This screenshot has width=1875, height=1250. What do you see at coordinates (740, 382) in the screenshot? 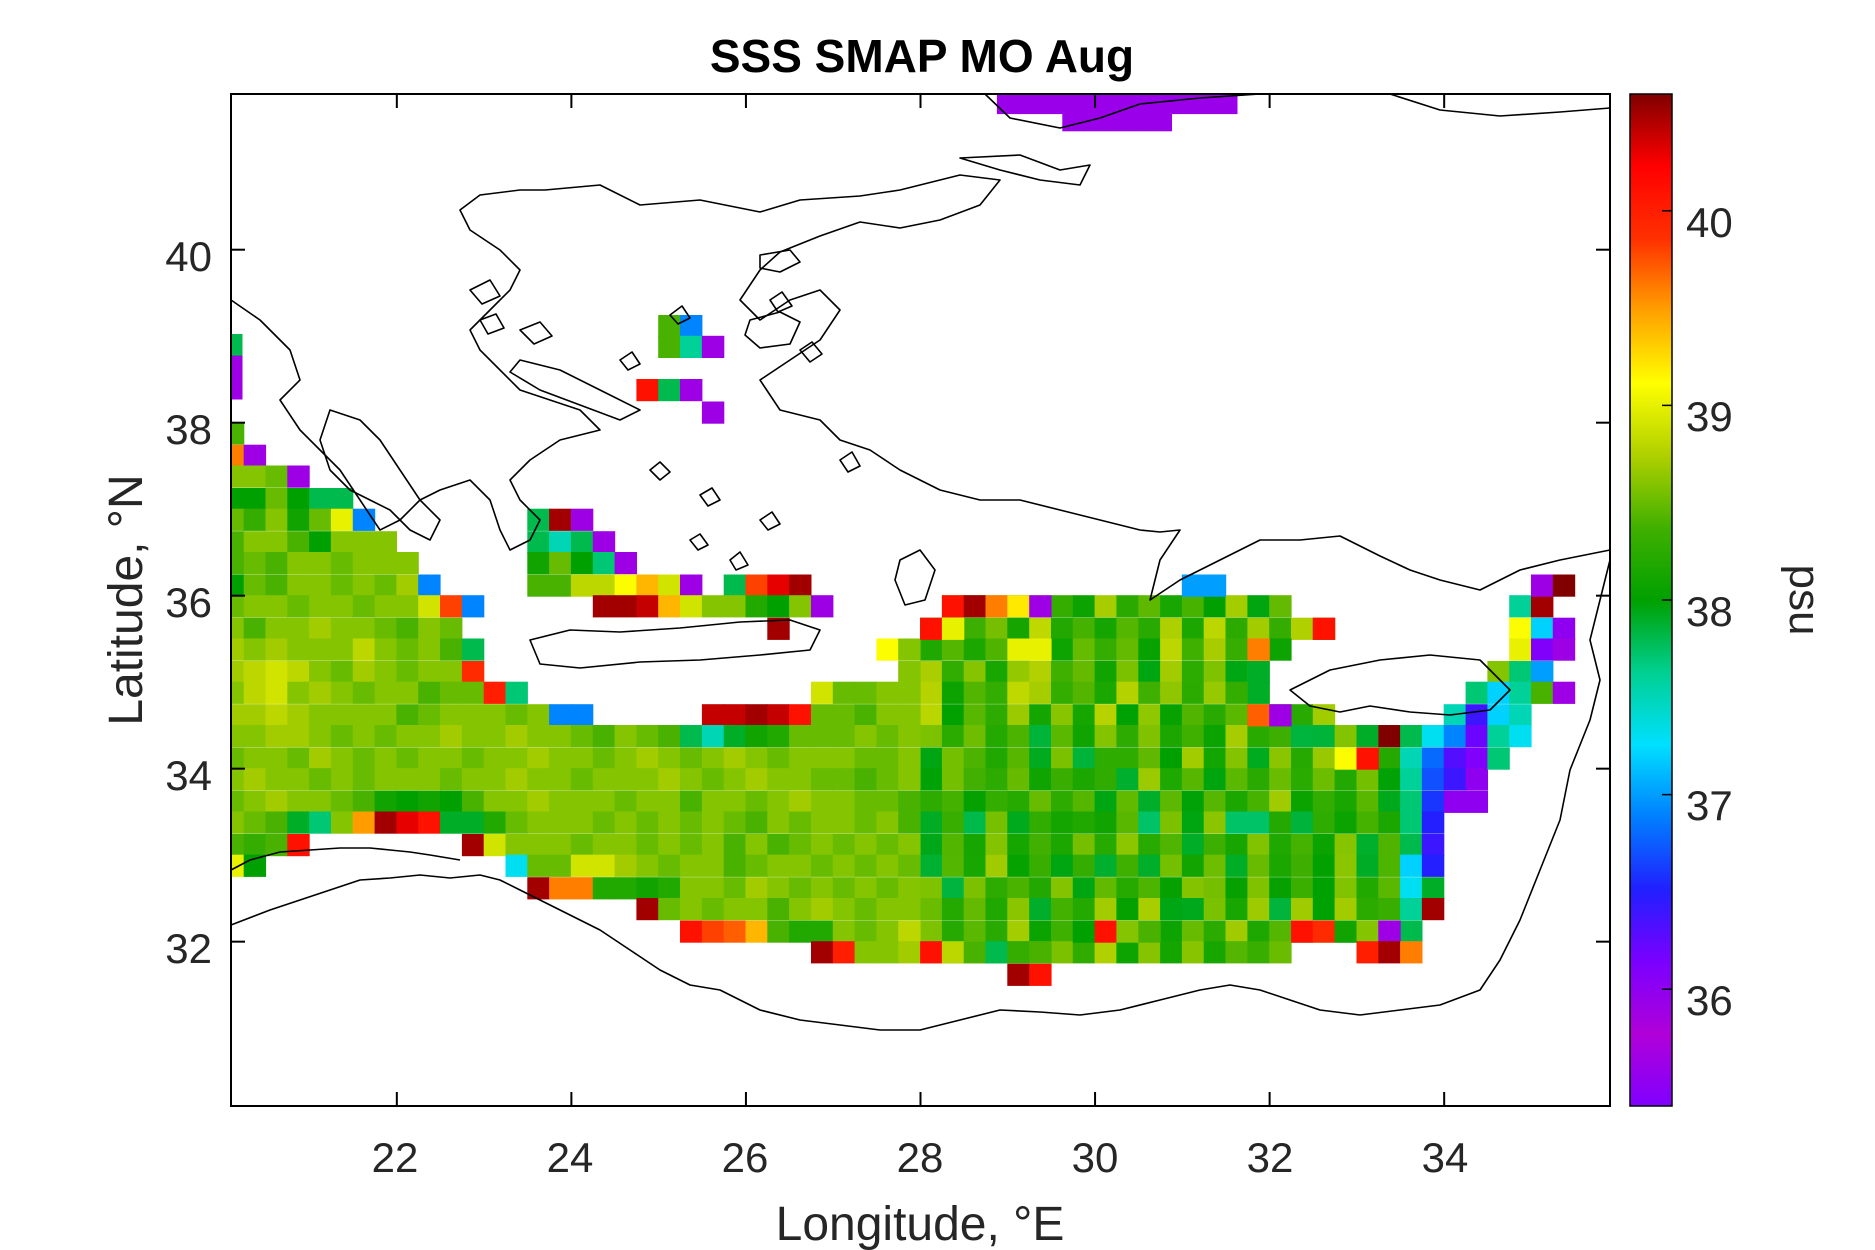
I see `coastline-aegean-islands-b` at bounding box center [740, 382].